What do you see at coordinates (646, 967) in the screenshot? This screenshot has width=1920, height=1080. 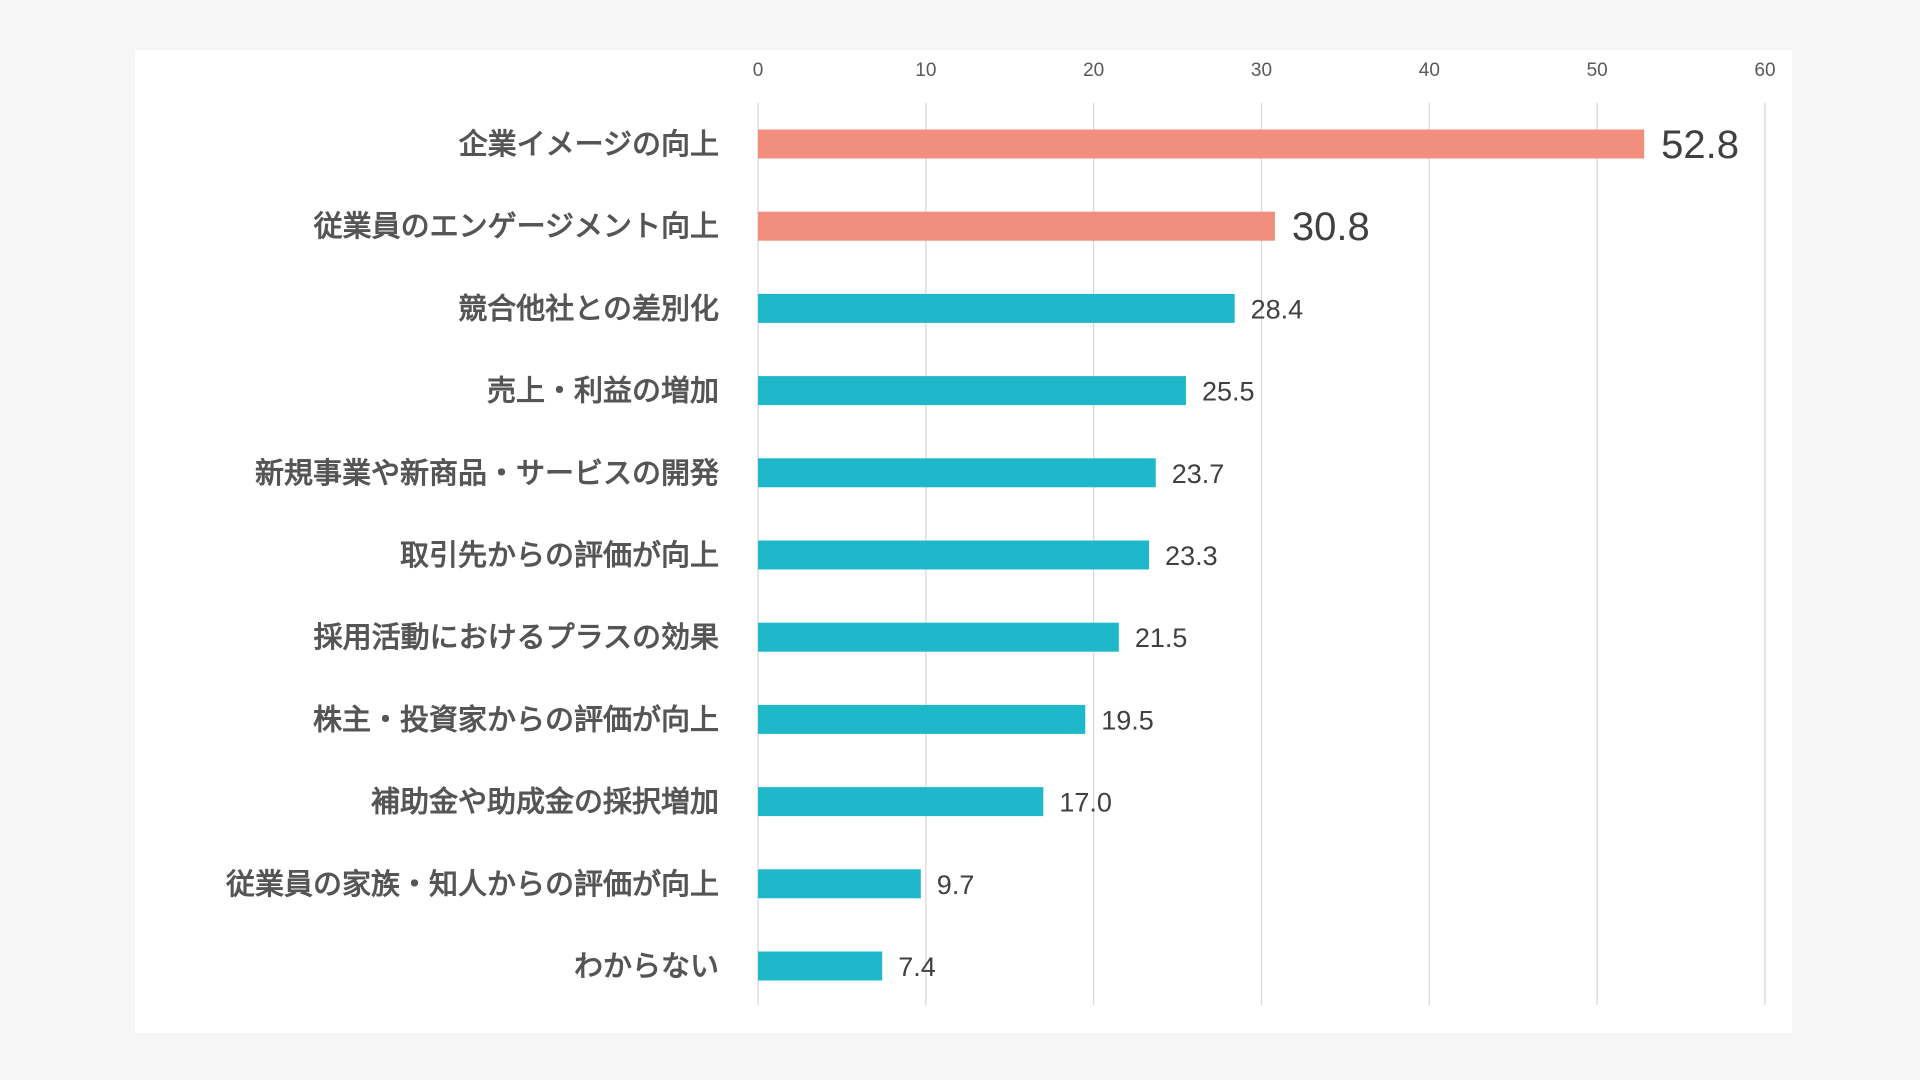 I see `category-label: わからない` at bounding box center [646, 967].